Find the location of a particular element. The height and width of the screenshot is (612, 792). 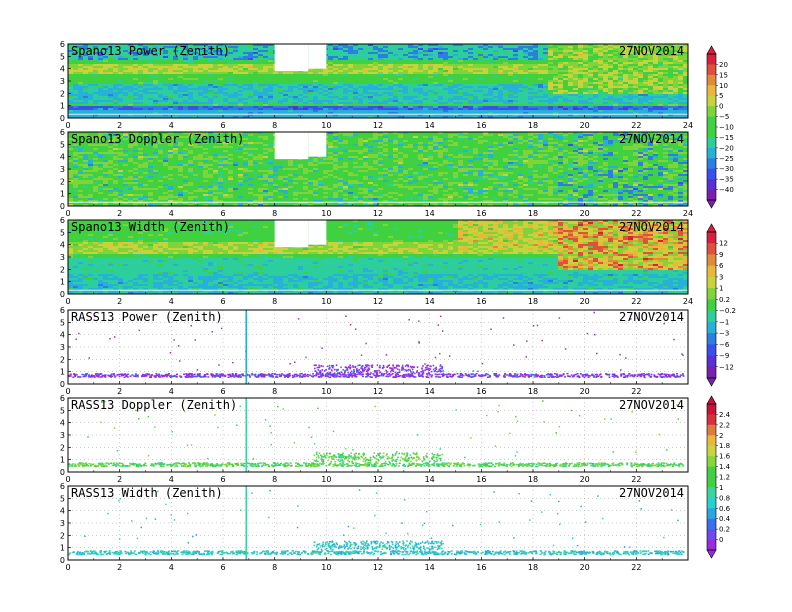

x-tick-label: 12 is located at coordinates (378, 125).